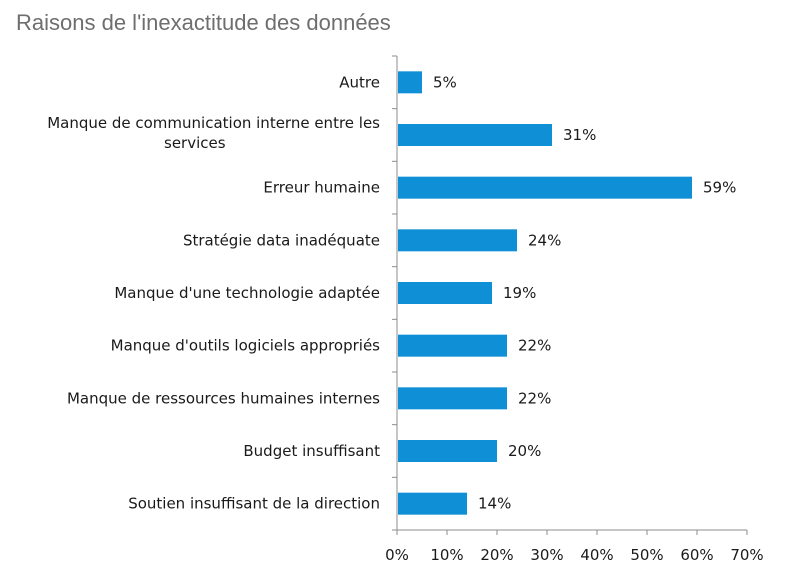 This screenshot has height=579, width=788. Describe the element at coordinates (519, 293) in the screenshot. I see `data-label: 19%` at that location.